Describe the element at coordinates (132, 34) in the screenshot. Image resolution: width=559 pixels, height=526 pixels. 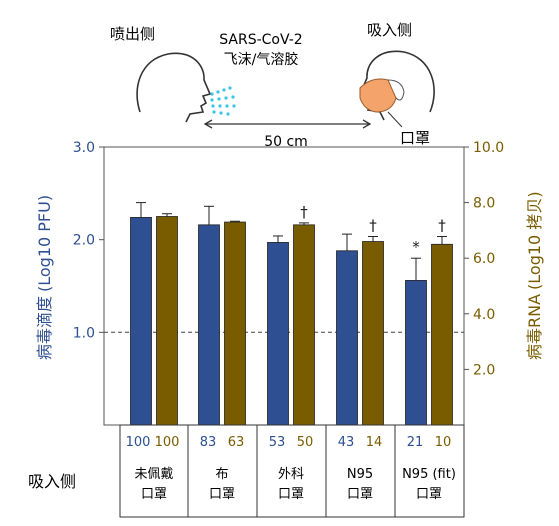
I see `emitter-label: 喷出侧` at that location.